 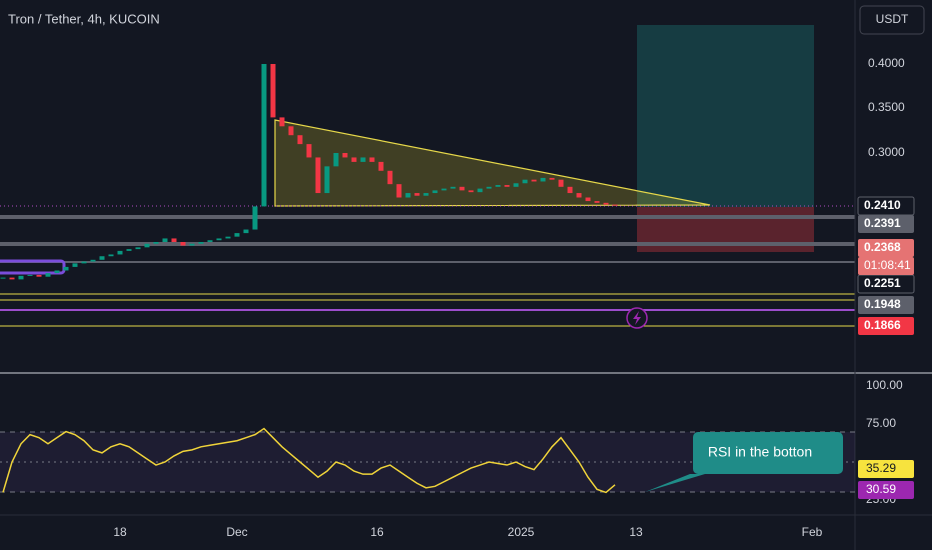 I want to click on price-tag-label: 0.1948, so click(x=882, y=304).